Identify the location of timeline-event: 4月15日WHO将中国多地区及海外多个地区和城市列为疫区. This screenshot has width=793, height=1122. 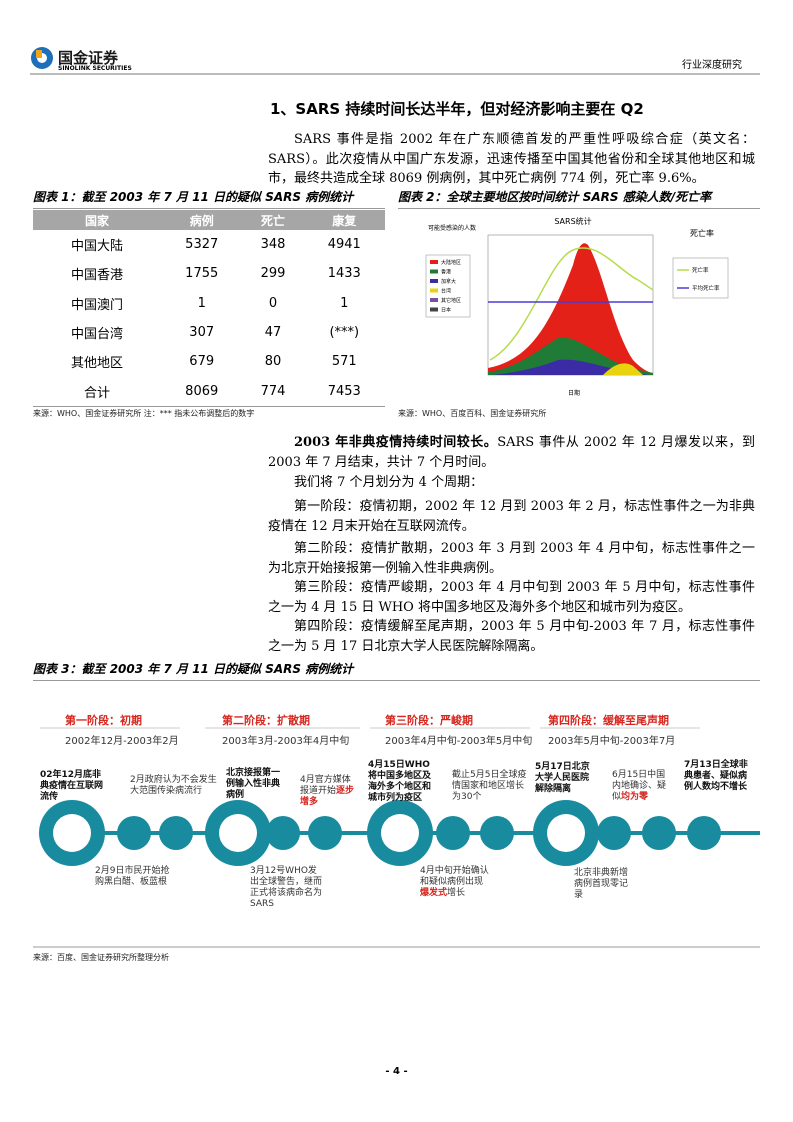
(403, 782).